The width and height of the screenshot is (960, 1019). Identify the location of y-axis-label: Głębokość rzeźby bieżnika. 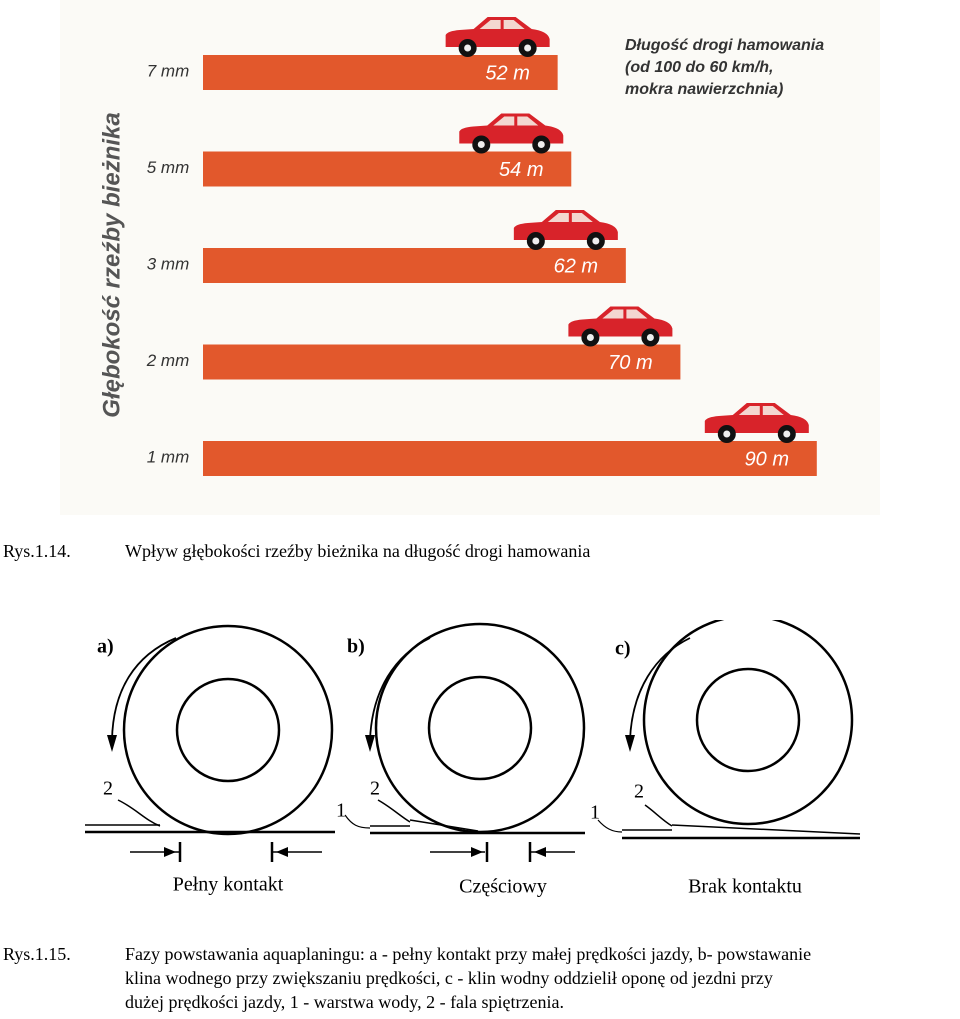
(111, 264).